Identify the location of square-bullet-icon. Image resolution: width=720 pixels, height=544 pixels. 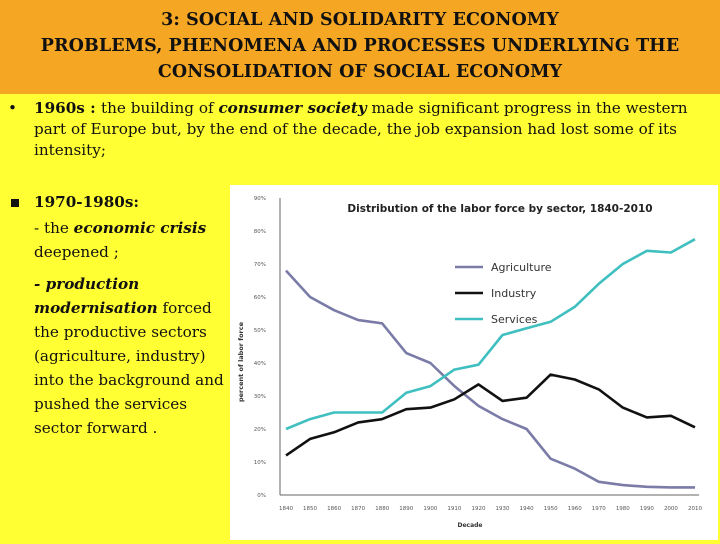
(15, 203).